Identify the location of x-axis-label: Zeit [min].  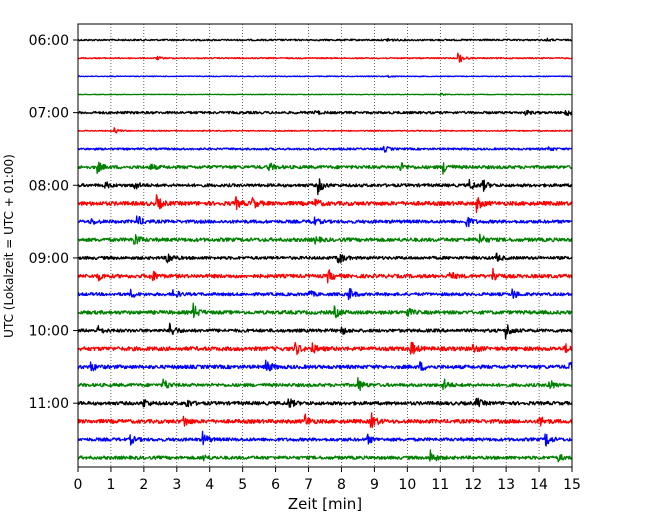
(325, 504).